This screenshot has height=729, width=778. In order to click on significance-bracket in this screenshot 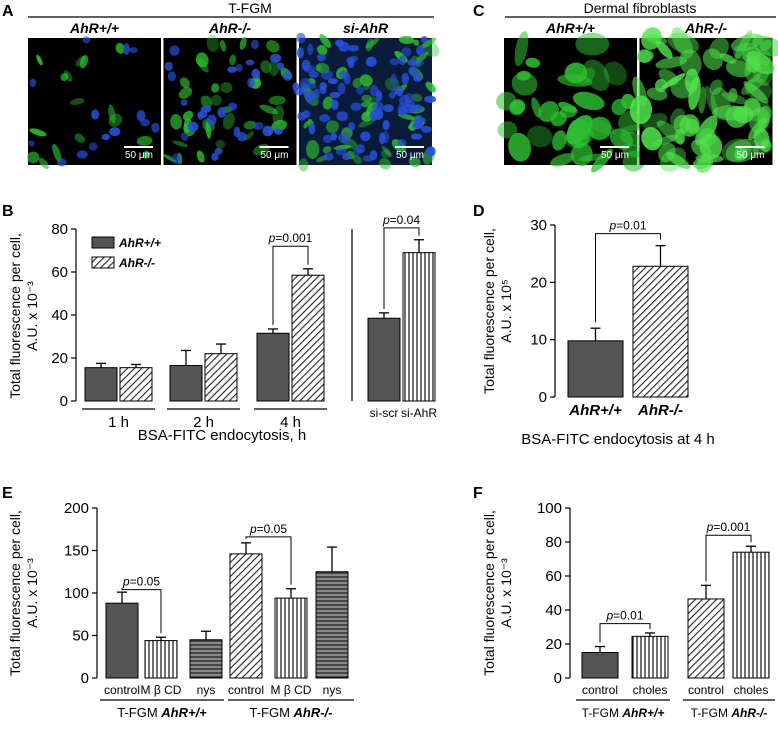, I will do `click(625, 633)`.